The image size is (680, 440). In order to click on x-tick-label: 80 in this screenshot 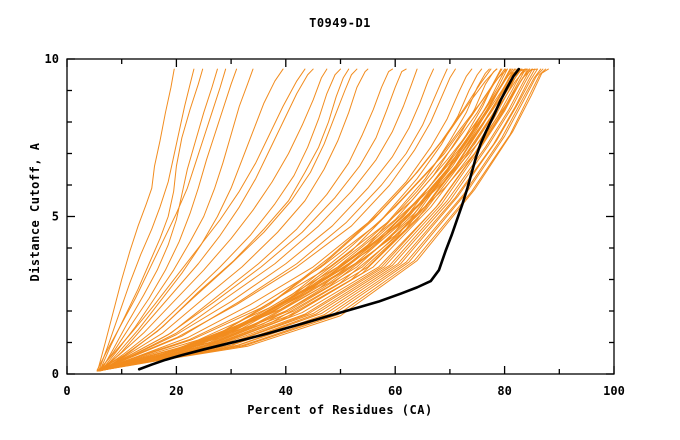, I will do `click(504, 391)`.